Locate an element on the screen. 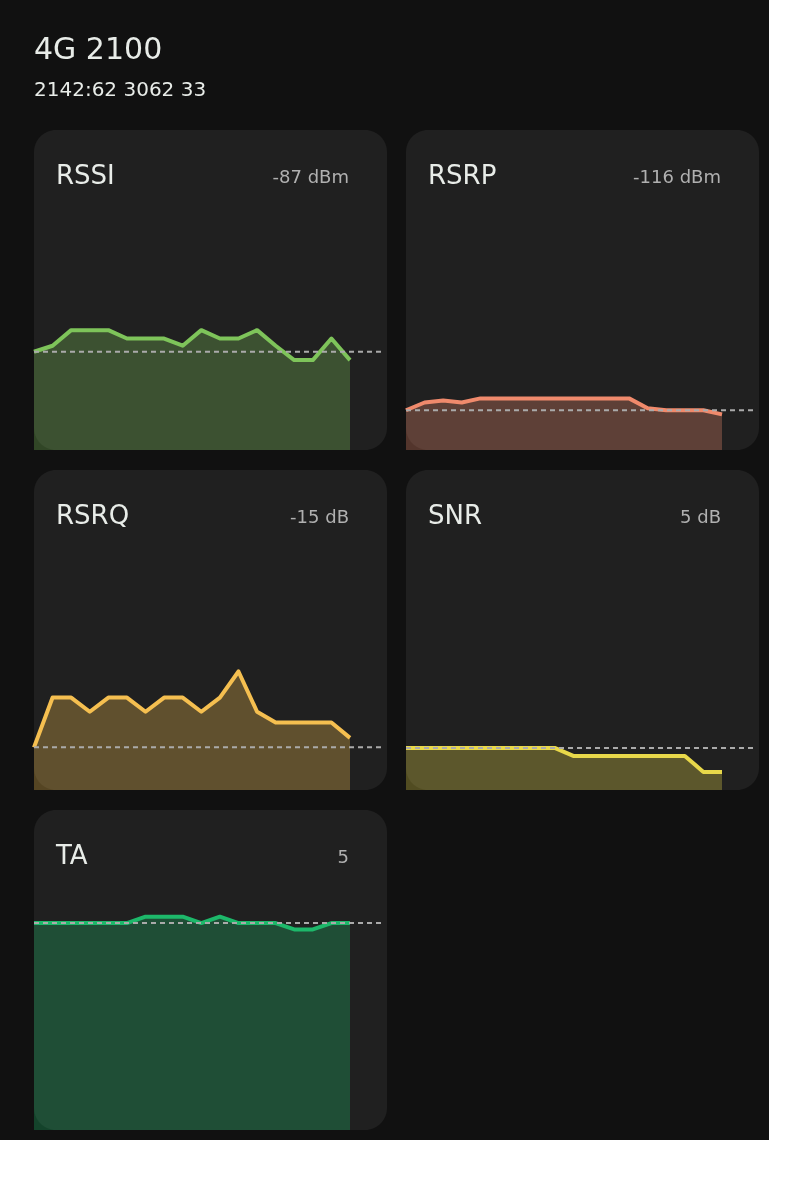 The image size is (787, 1200). chart-title: SNR is located at coordinates (455, 515).